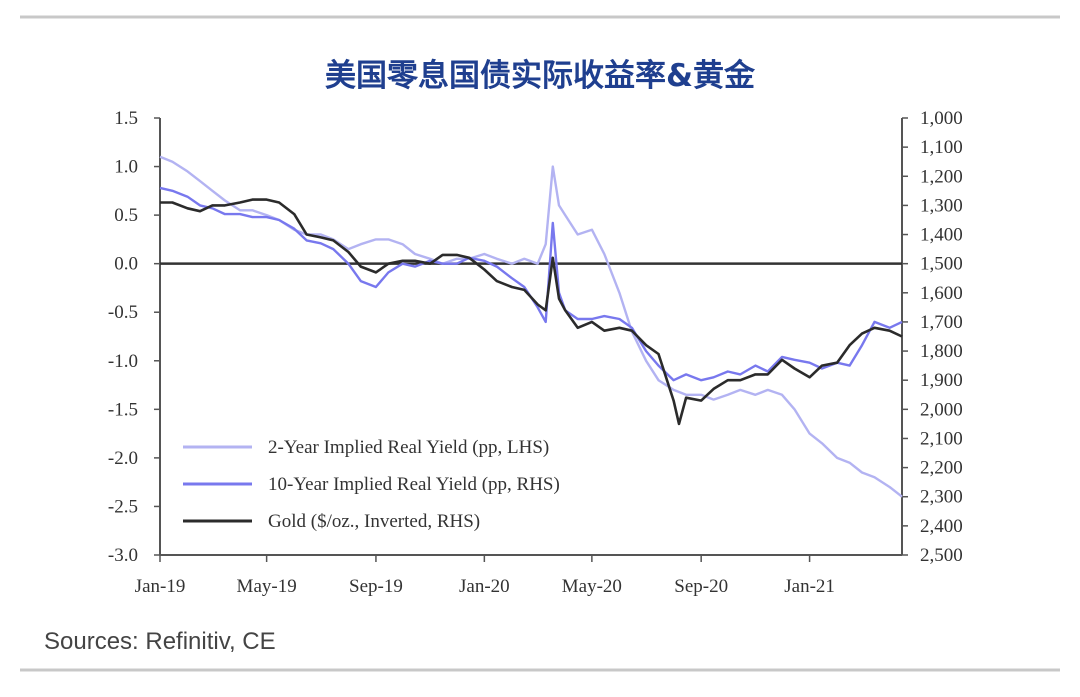 The width and height of the screenshot is (1080, 697). What do you see at coordinates (126, 215) in the screenshot?
I see `left-tick-label: 0.5` at bounding box center [126, 215].